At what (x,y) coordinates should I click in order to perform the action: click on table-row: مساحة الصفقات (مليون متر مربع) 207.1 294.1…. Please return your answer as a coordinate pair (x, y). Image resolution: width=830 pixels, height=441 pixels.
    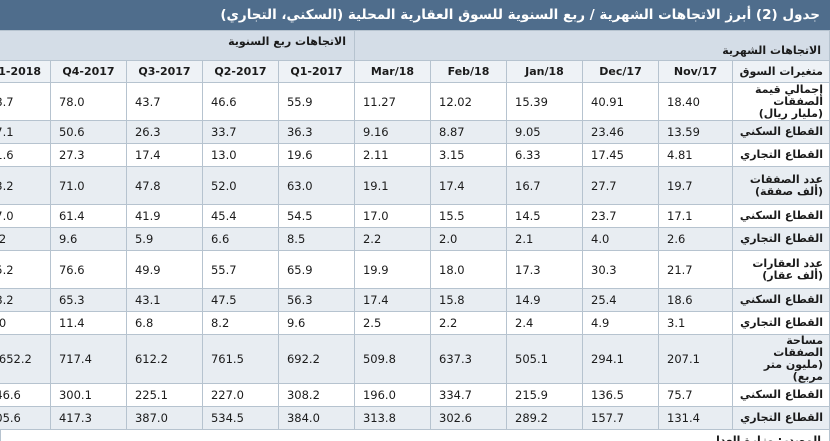
    Looking at the image, I should click on (415, 359).